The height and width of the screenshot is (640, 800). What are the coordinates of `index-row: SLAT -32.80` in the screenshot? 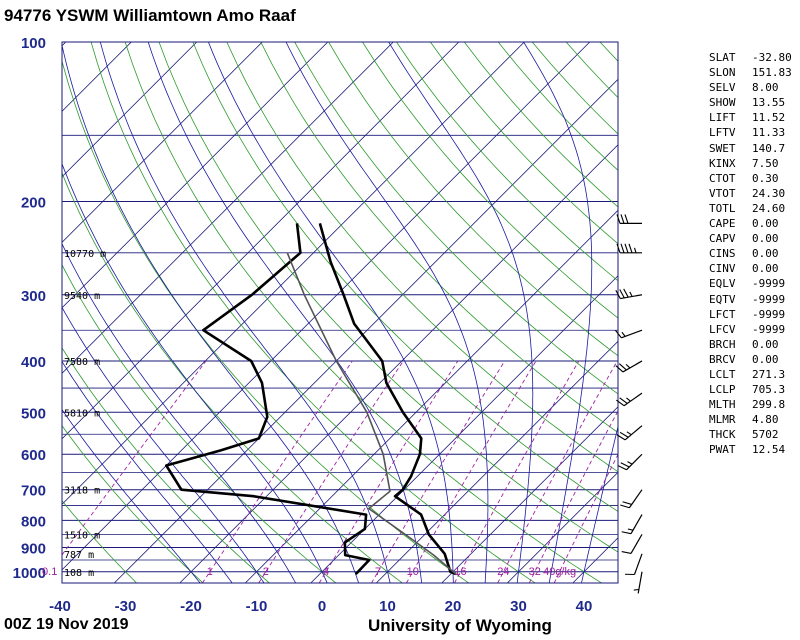 It's located at (750, 57).